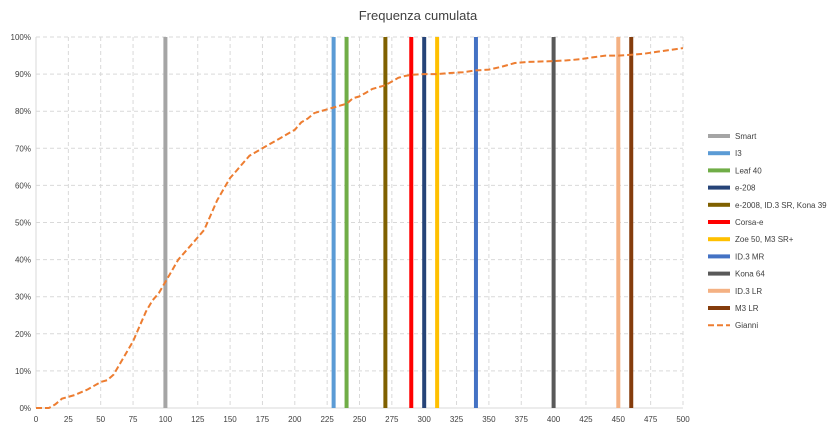 The width and height of the screenshot is (836, 432). Describe the element at coordinates (738, 153) in the screenshot. I see `legend-label-1: I3` at that location.